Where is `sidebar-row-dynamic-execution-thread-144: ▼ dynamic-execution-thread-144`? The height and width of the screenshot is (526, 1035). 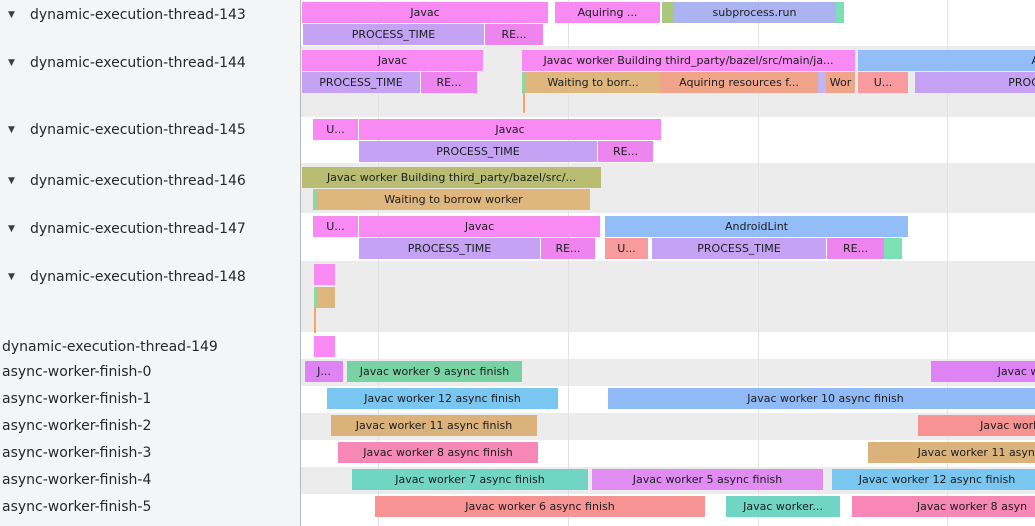
sidebar-row-dynamic-execution-thread-144: ▼ dynamic-execution-thread-144 is located at coordinates (150, 62).